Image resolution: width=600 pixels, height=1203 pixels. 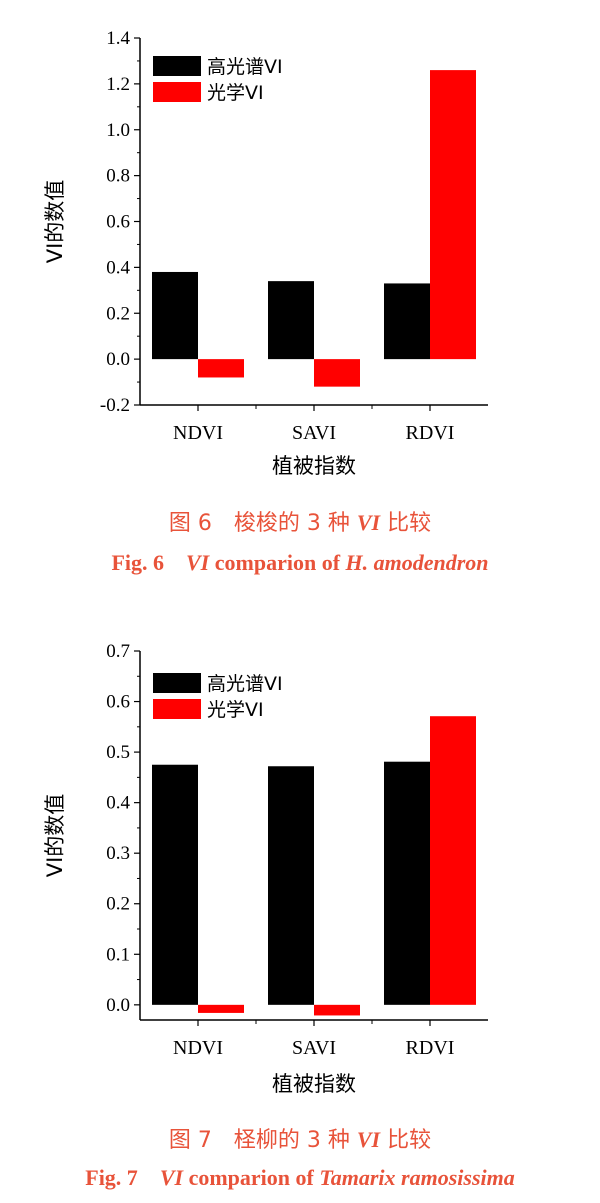 I want to click on caption-cn-text: 柽柳的 3 种, so click(x=295, y=1140).